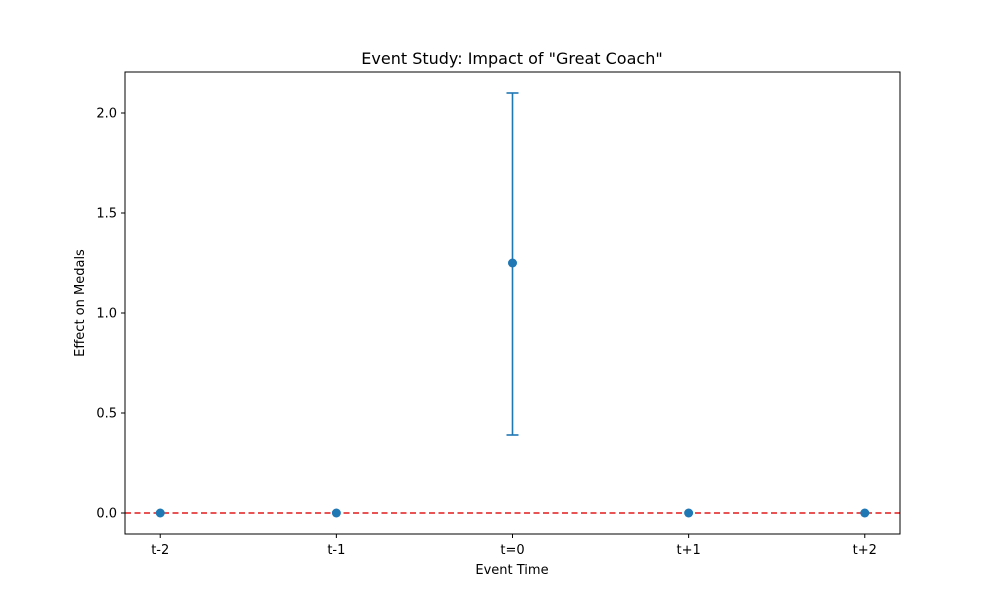  I want to click on y-tick-label: 2.0, so click(106, 114).